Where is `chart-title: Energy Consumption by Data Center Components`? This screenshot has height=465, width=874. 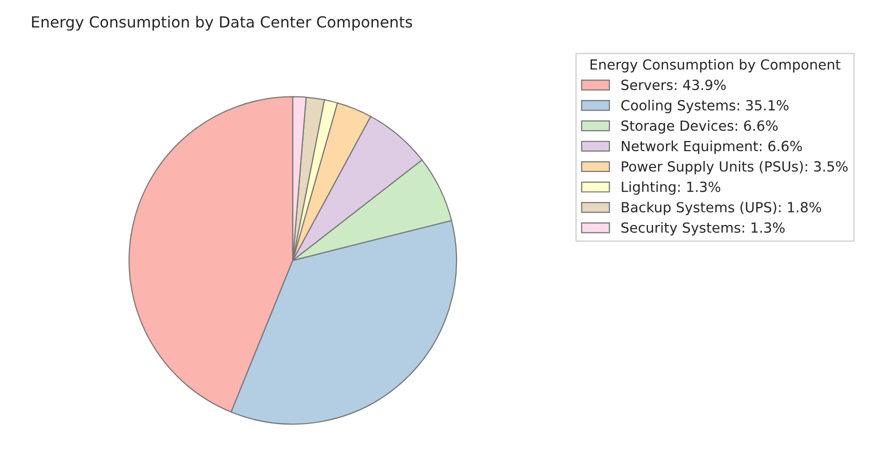
chart-title: Energy Consumption by Data Center Components is located at coordinates (222, 23).